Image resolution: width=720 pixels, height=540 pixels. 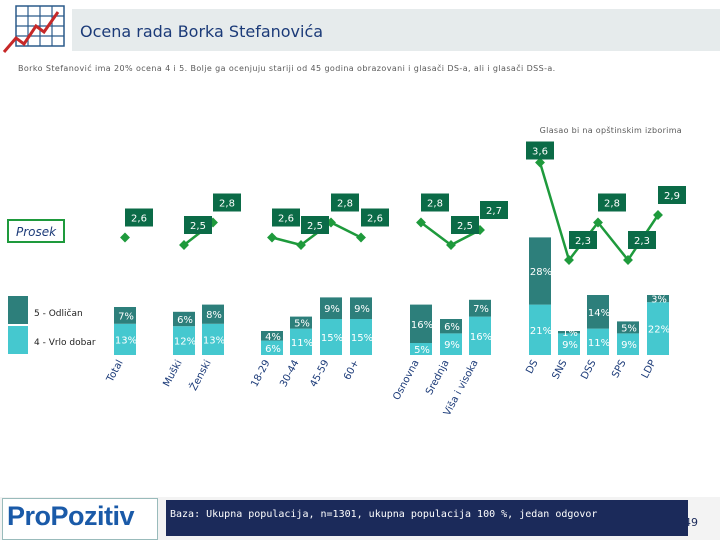 I want to click on average-label-2: 2,8, so click(x=227, y=204).